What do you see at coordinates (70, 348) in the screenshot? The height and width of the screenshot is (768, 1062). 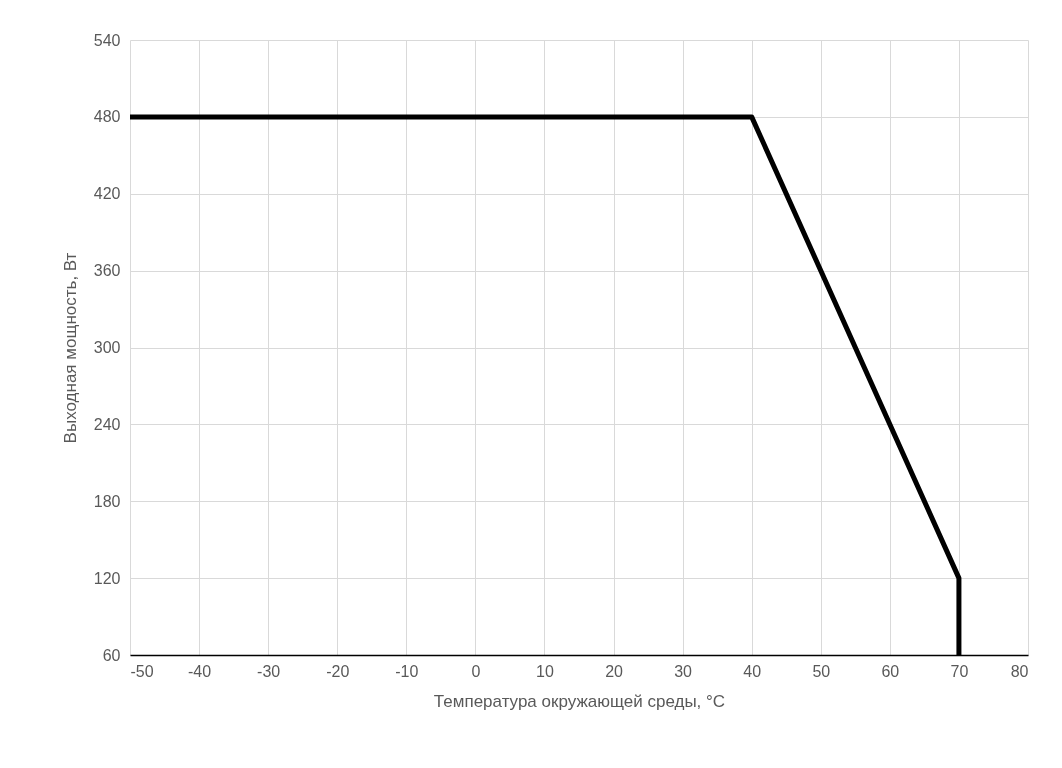 I see `y-axis-title: Выходная мощность, Вт` at bounding box center [70, 348].